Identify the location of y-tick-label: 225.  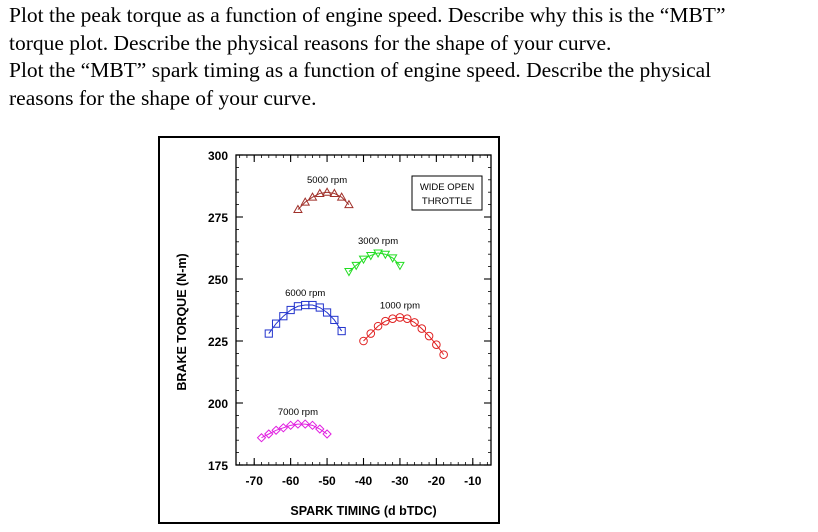
(218, 342).